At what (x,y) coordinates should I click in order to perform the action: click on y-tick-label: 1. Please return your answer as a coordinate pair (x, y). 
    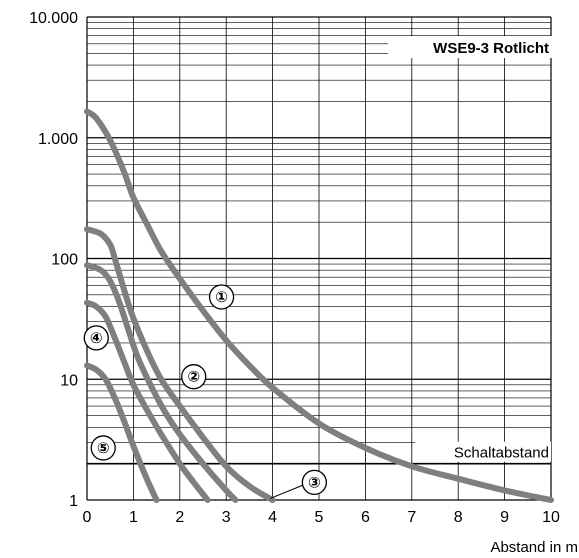
    Looking at the image, I should click on (73, 501).